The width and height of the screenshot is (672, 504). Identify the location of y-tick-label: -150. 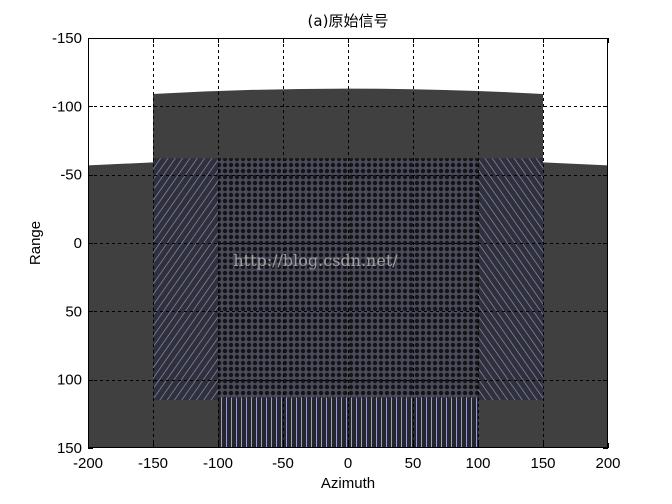
(67, 38).